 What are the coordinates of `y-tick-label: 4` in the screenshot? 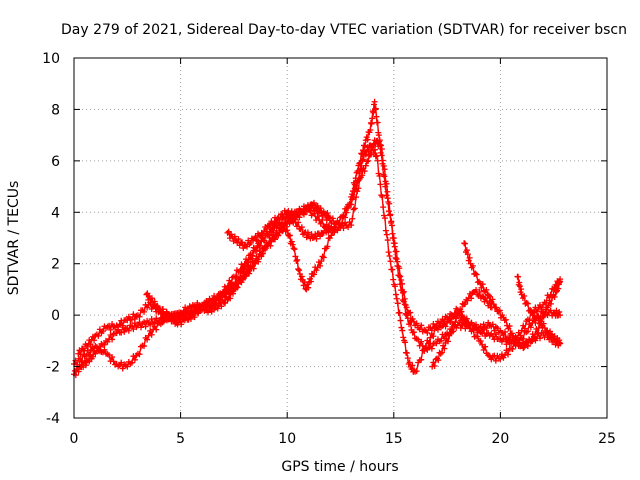 It's located at (55, 213).